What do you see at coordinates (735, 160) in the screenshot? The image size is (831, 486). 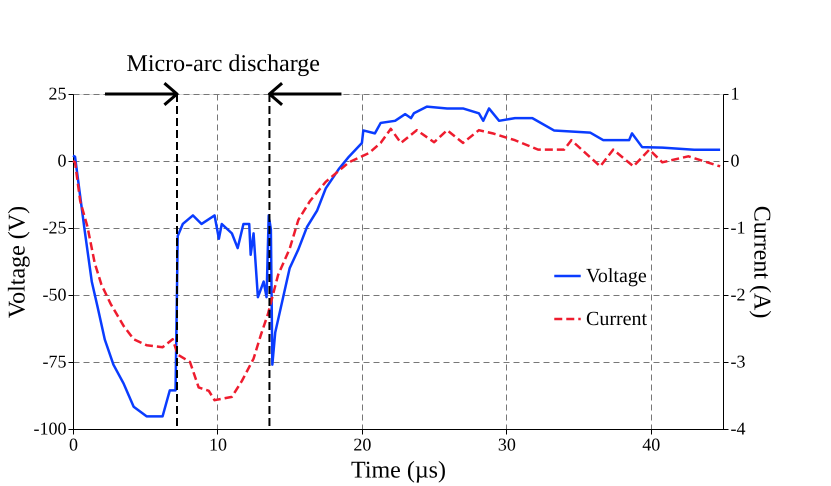 I see `y2-tick-label: 0` at bounding box center [735, 160].